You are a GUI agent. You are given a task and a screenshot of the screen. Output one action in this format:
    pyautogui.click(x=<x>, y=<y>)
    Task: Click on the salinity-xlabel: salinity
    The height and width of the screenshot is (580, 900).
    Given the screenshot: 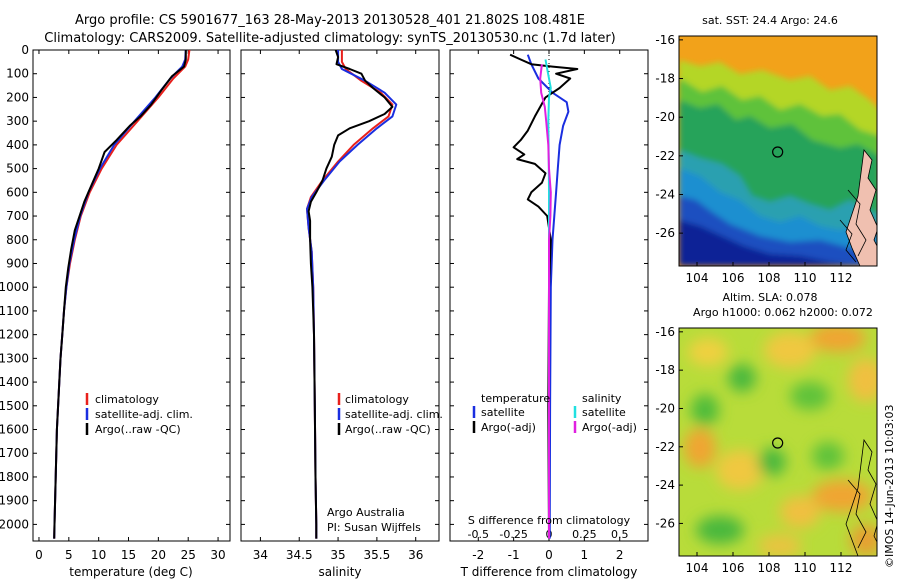 What is the action you would take?
    pyautogui.click(x=339, y=572)
    